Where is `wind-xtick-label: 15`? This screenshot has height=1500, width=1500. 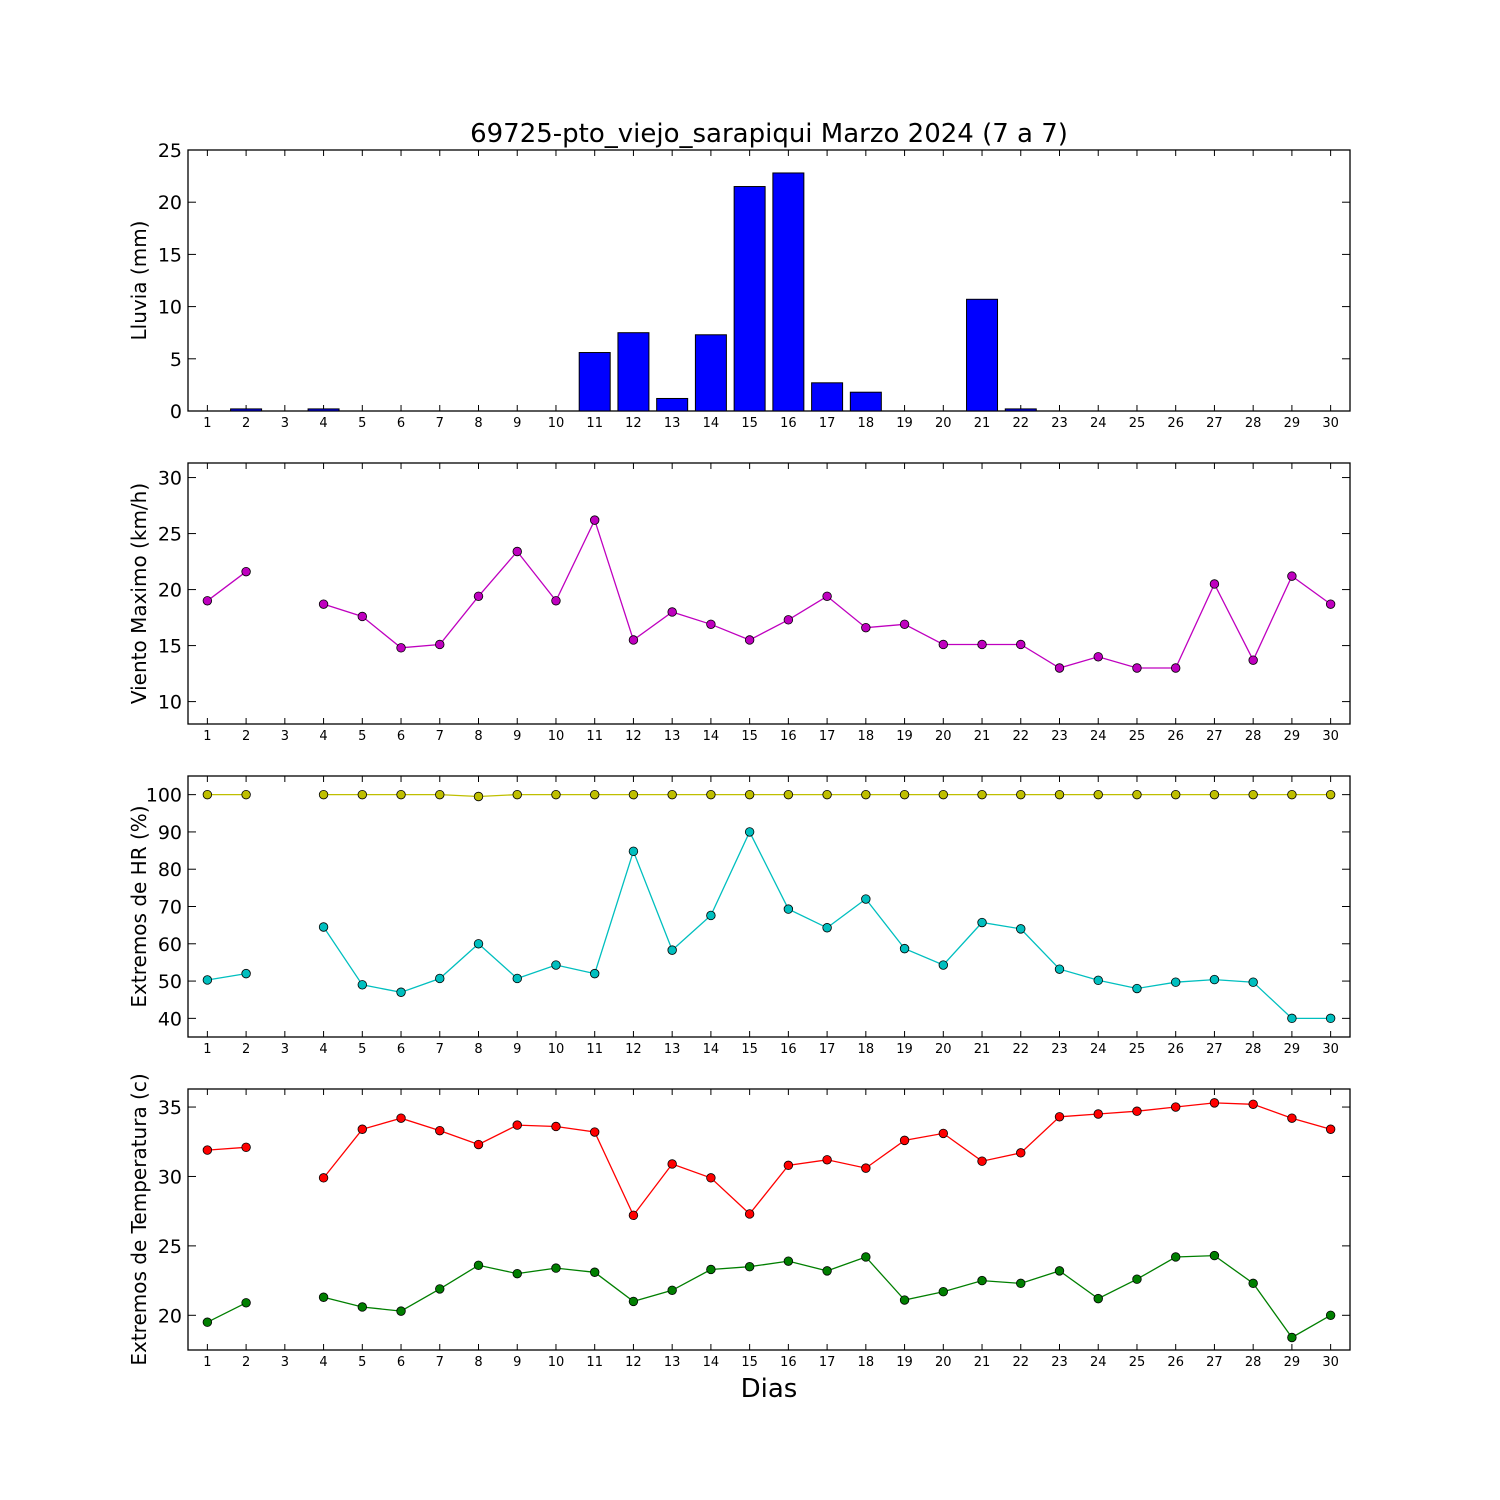 wind-xtick-label: 15 is located at coordinates (749, 736).